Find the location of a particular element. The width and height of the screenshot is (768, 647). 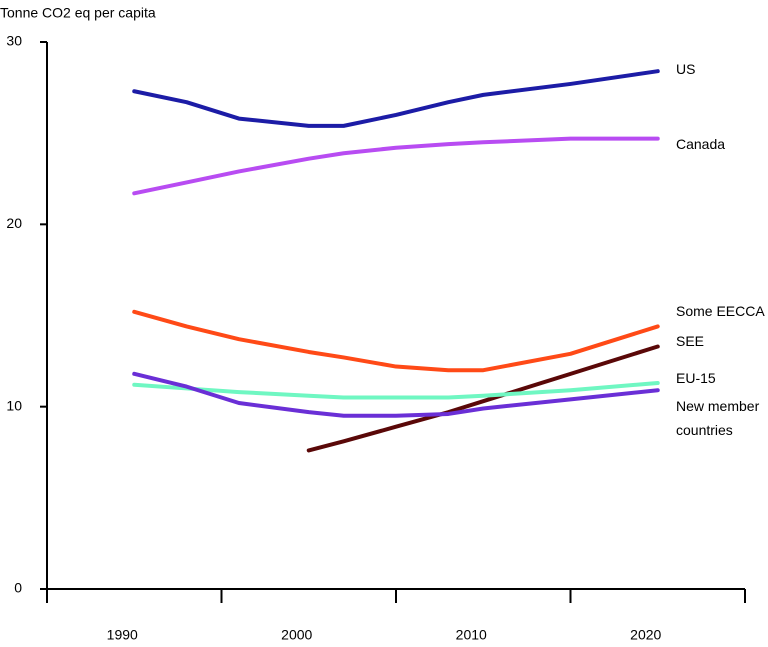

y-tick-label: 30 is located at coordinates (14, 41).